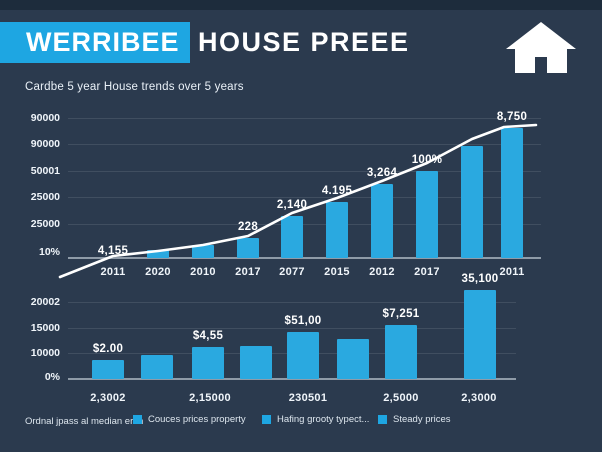 This screenshot has width=602, height=452. Describe the element at coordinates (248, 227) in the screenshot. I see `bar-value-label: 228` at that location.